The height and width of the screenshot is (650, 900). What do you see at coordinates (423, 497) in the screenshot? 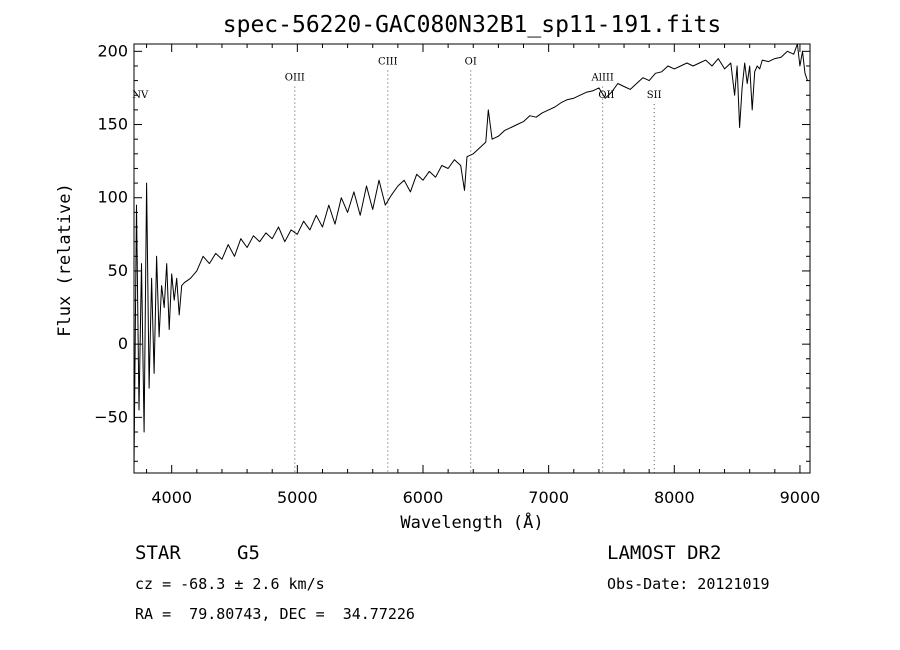
I see `x-tick-label: 6000` at bounding box center [423, 497].